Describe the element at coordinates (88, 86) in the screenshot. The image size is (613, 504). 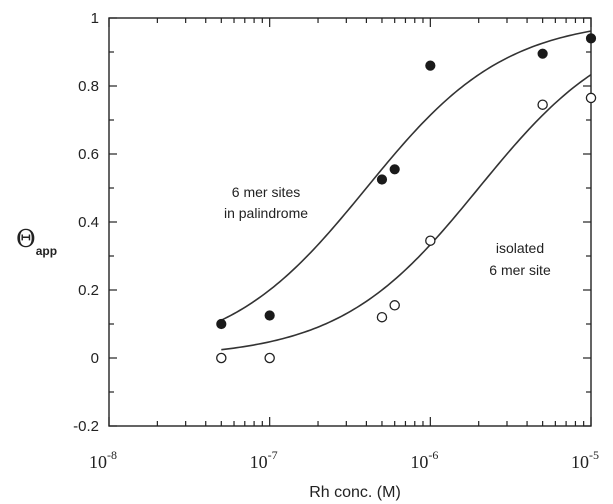
I see `y-tick-label: 0.8` at that location.